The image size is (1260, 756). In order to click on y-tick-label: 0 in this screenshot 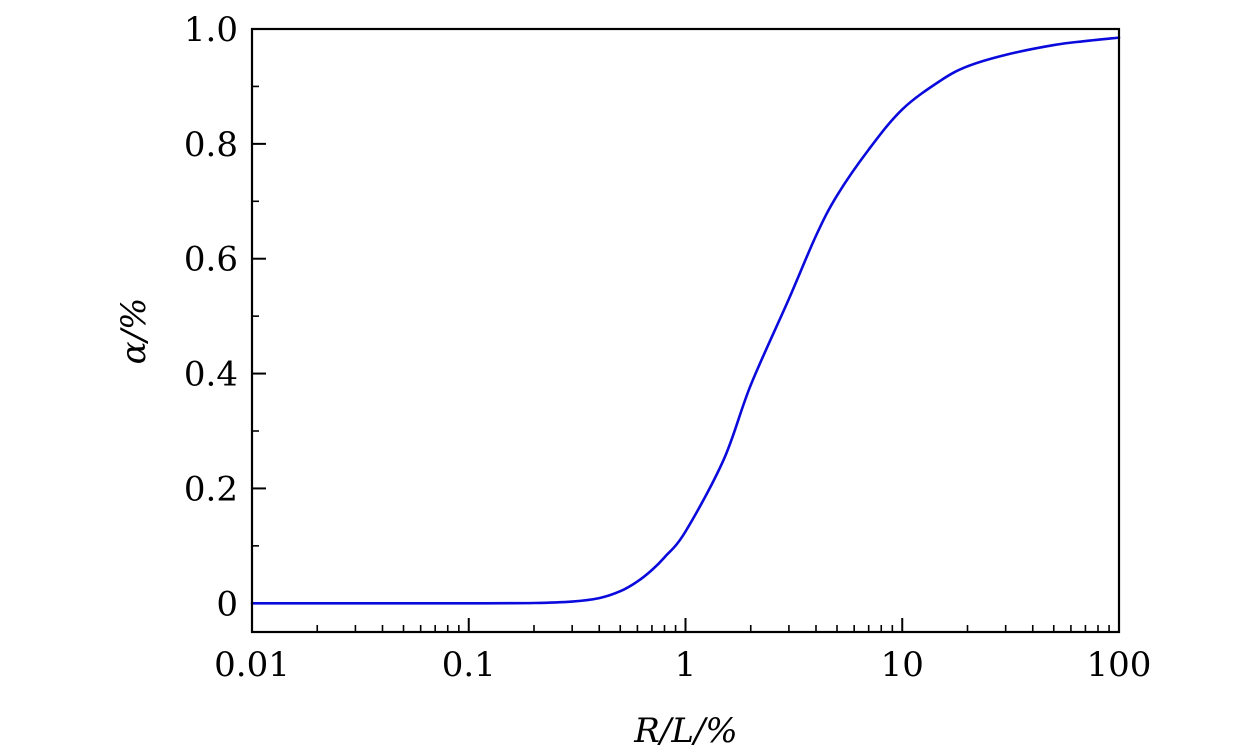, I will do `click(227, 604)`.